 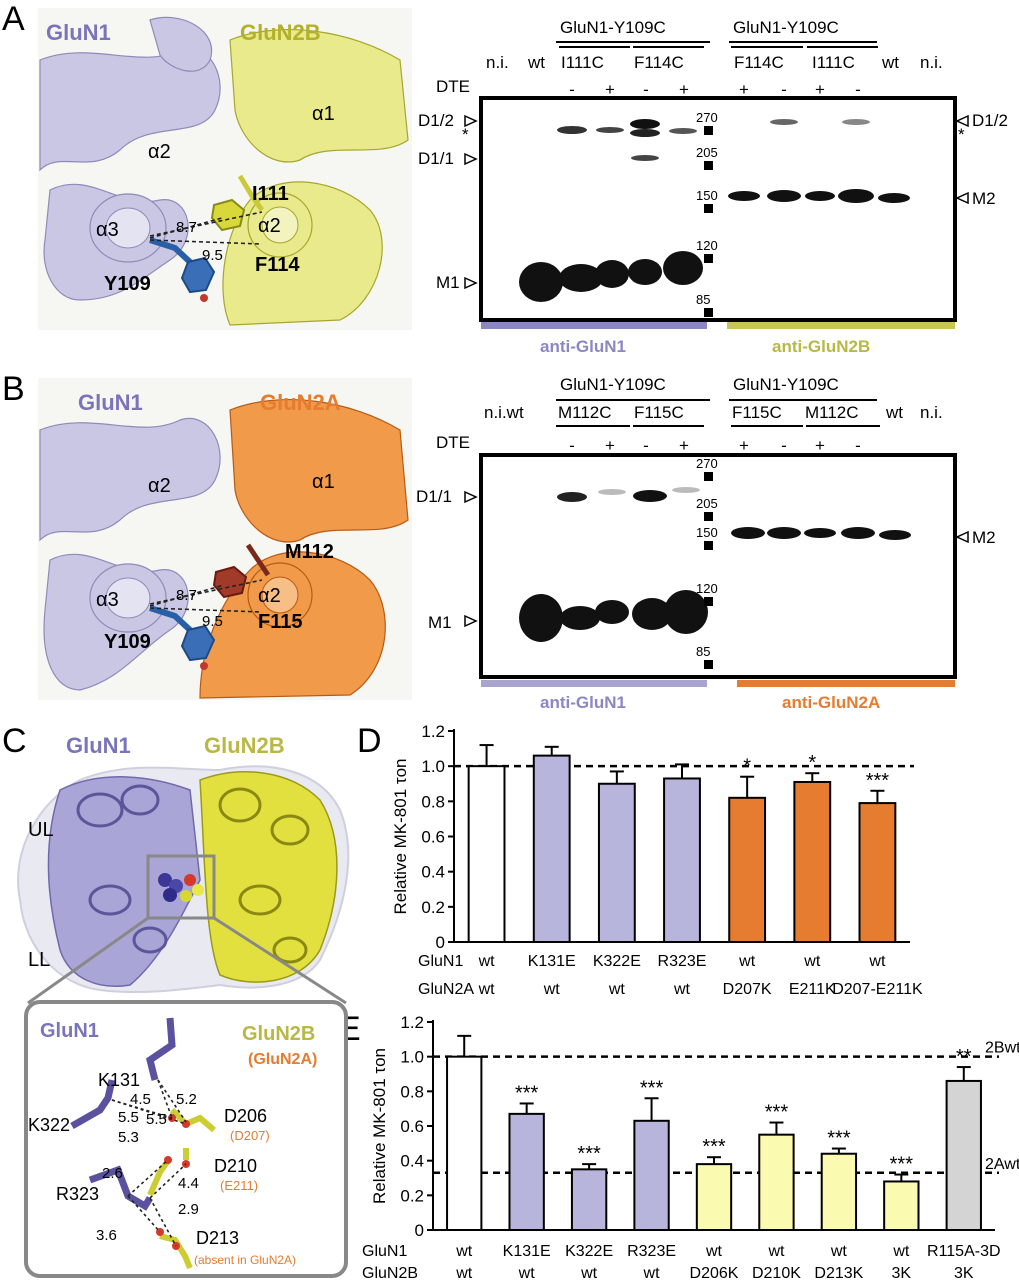 I want to click on inset-residue-d210: D210, so click(x=235, y=1166).